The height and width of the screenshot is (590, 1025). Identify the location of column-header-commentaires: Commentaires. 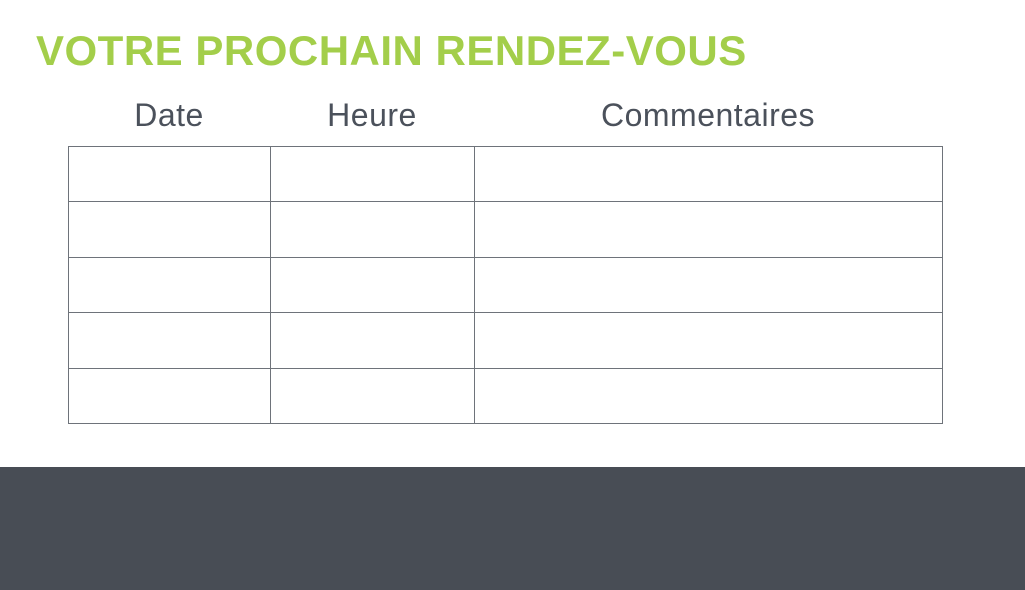
(708, 115).